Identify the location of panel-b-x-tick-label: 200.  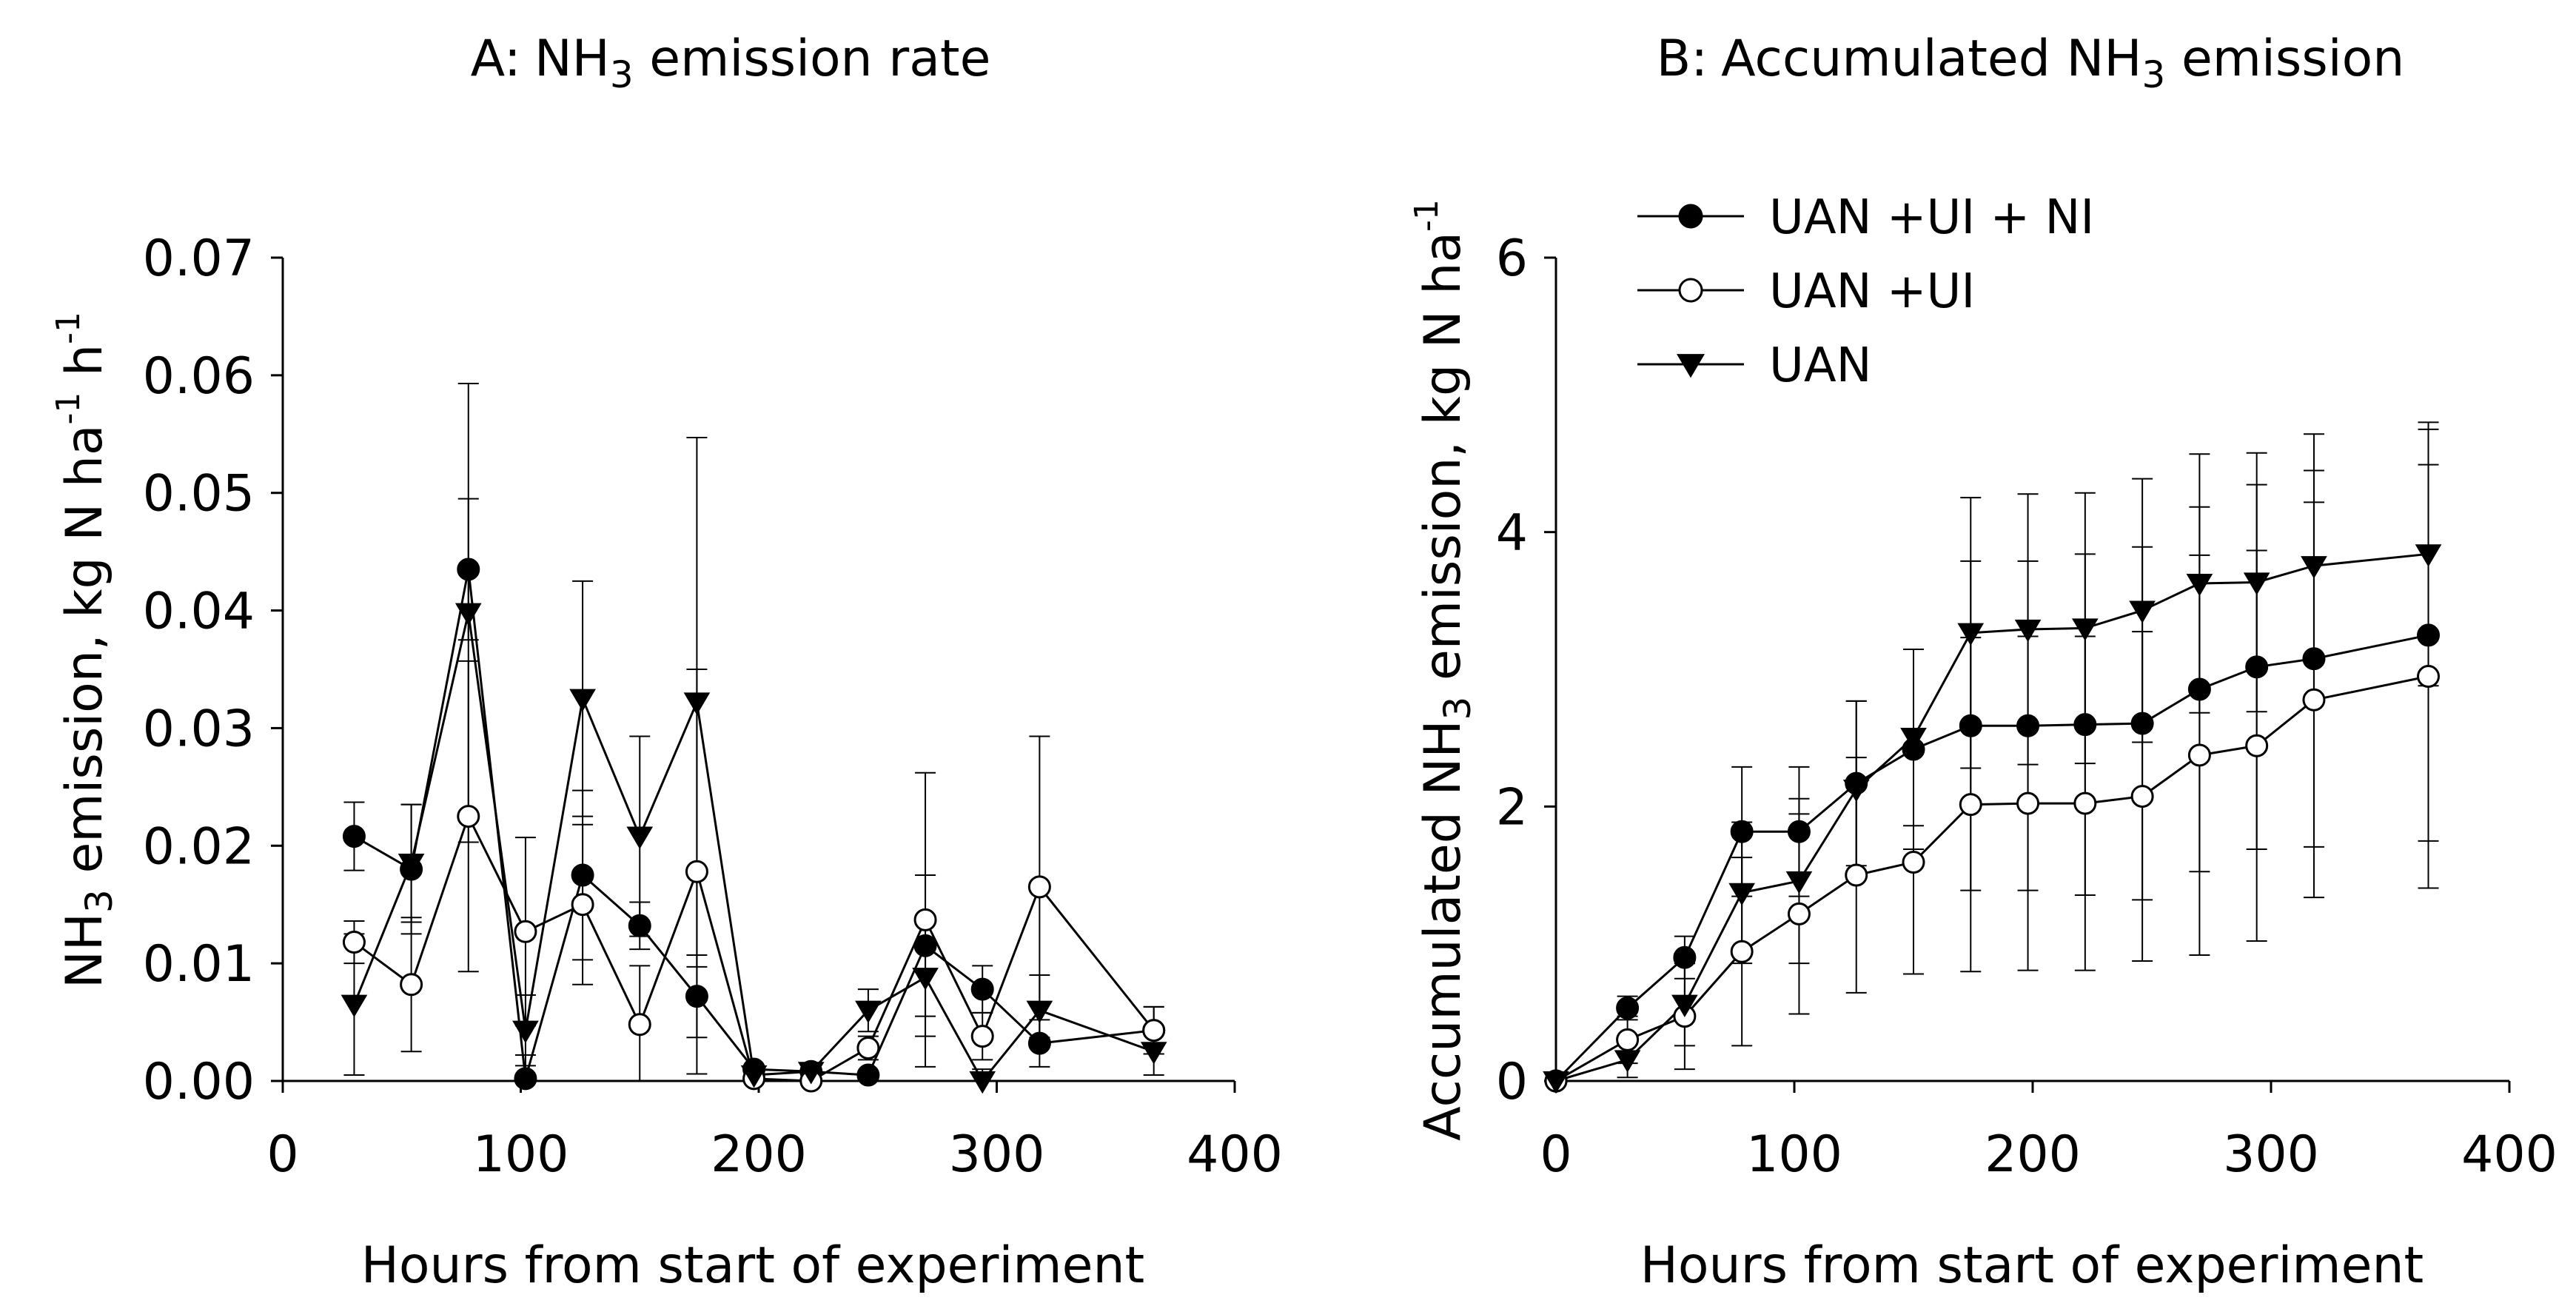
(2033, 1154).